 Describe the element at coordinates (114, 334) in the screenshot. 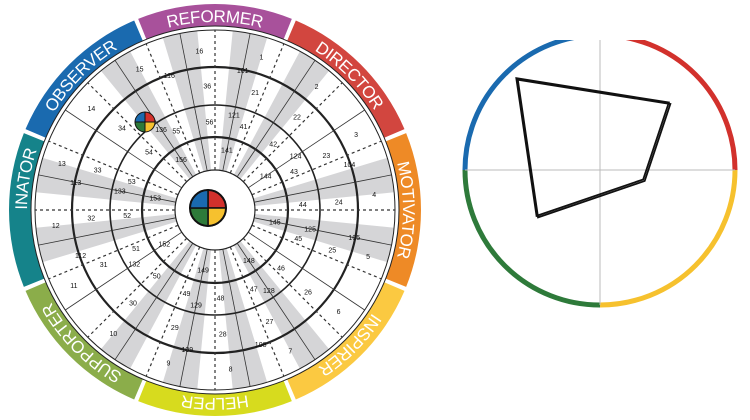

I see `wheel-number: 10` at that location.